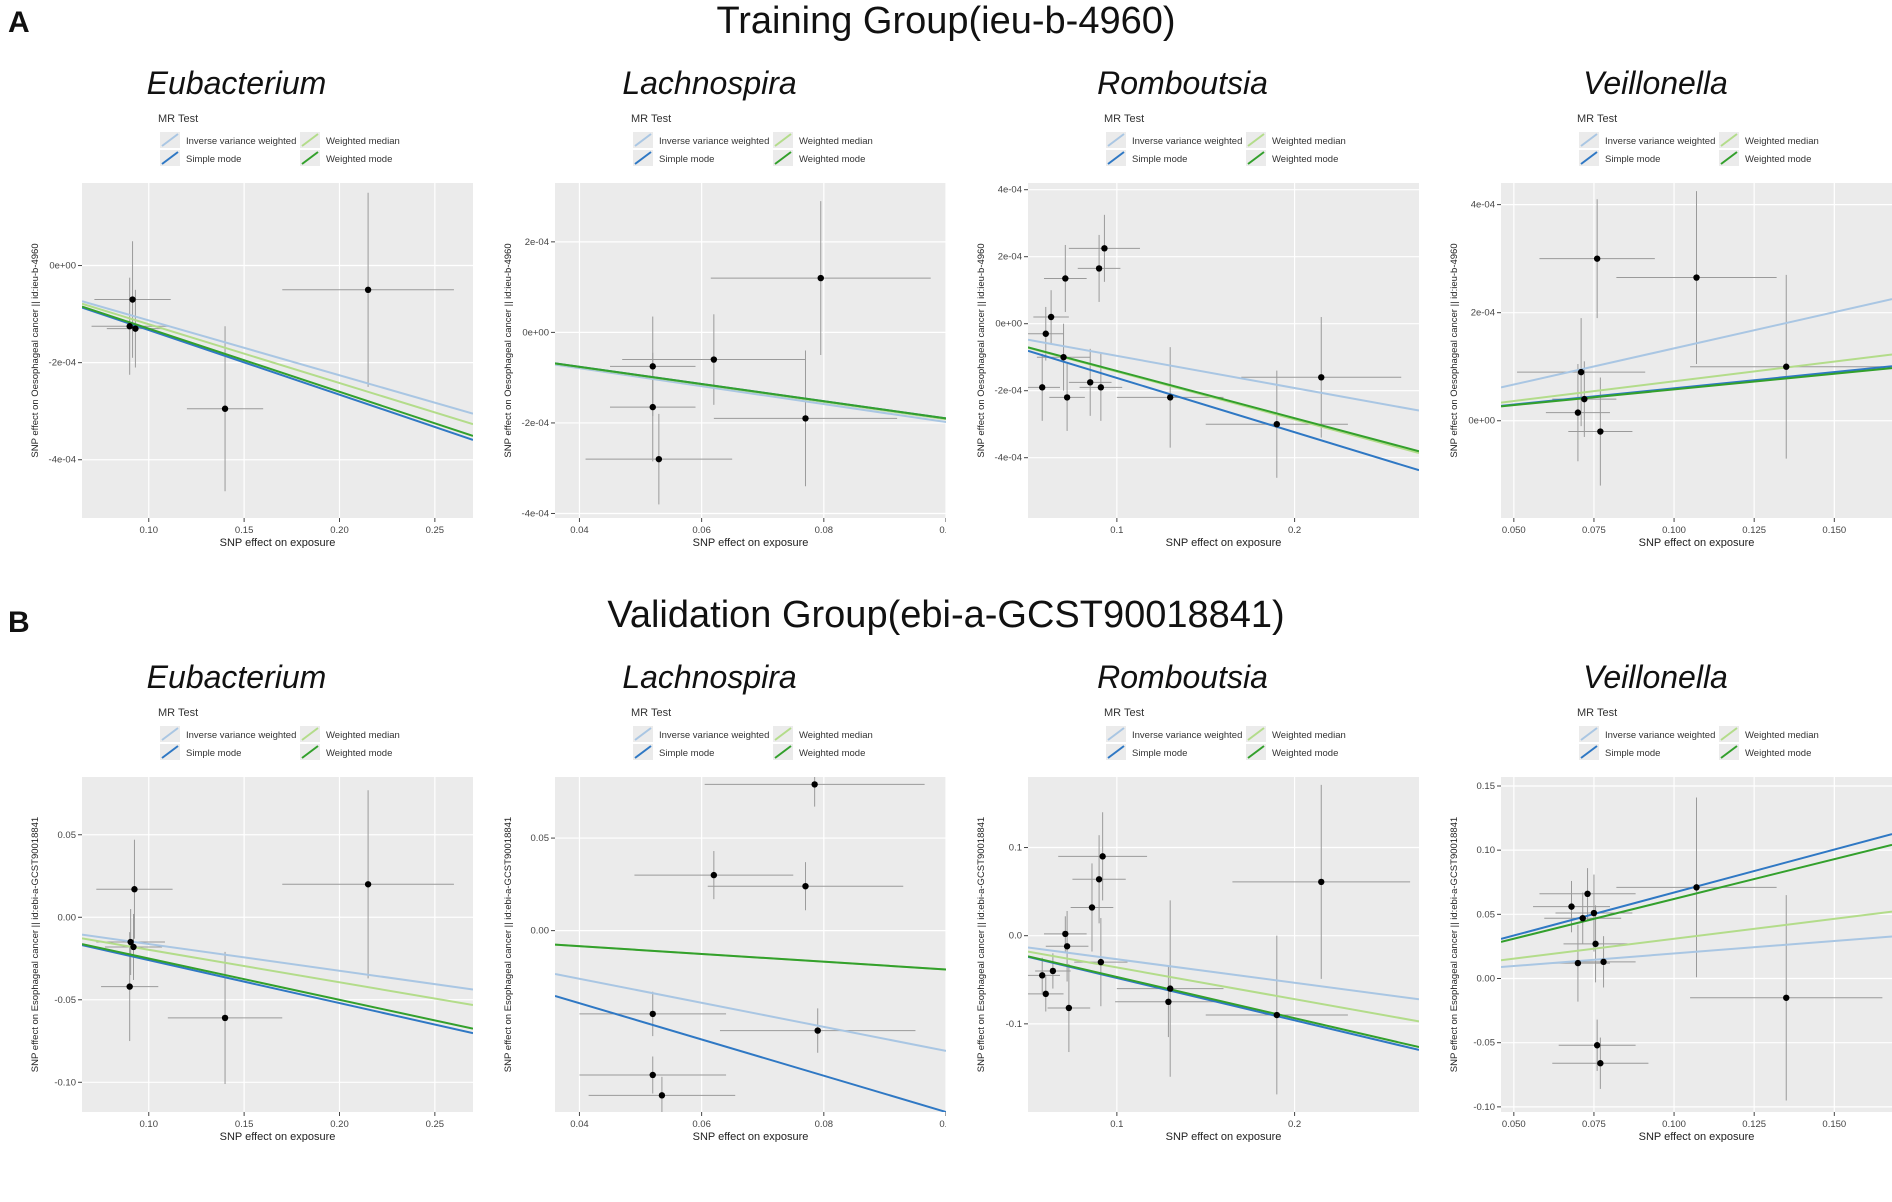 The height and width of the screenshot is (1202, 1892). I want to click on x-tick-label: 0.08, so click(824, 530).